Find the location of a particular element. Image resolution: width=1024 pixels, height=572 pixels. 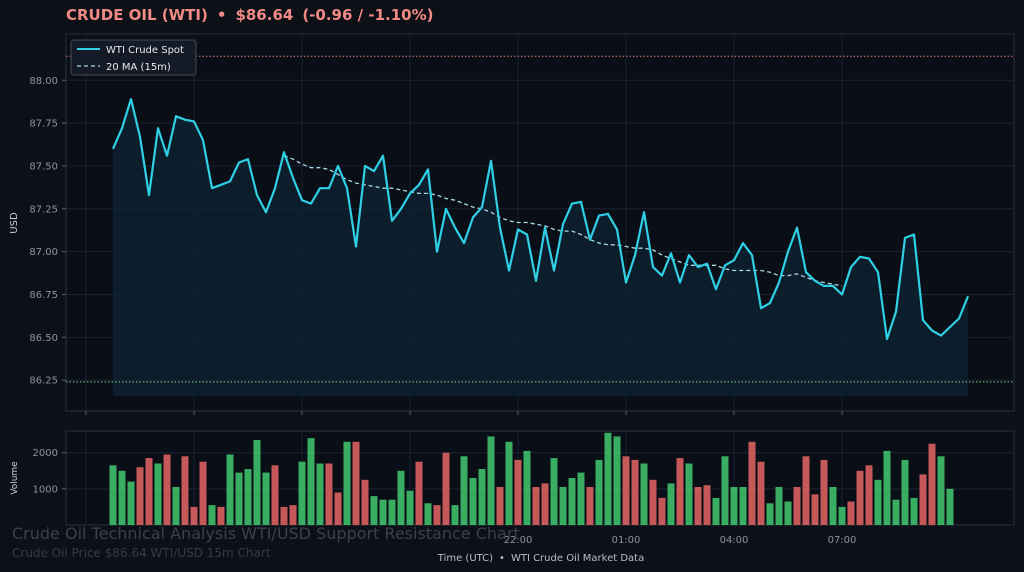

price-y-tick-label: 87.25 is located at coordinates (43, 209).